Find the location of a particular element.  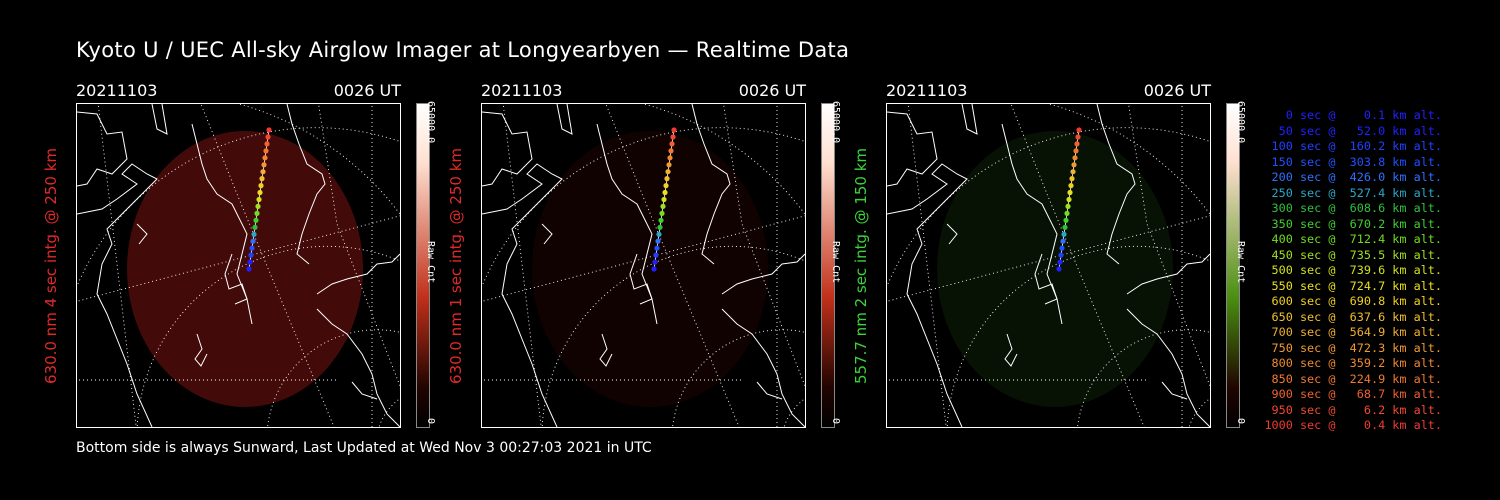

legend-entry: 800 sec @ 359.2 km alt. is located at coordinates (1353, 363).